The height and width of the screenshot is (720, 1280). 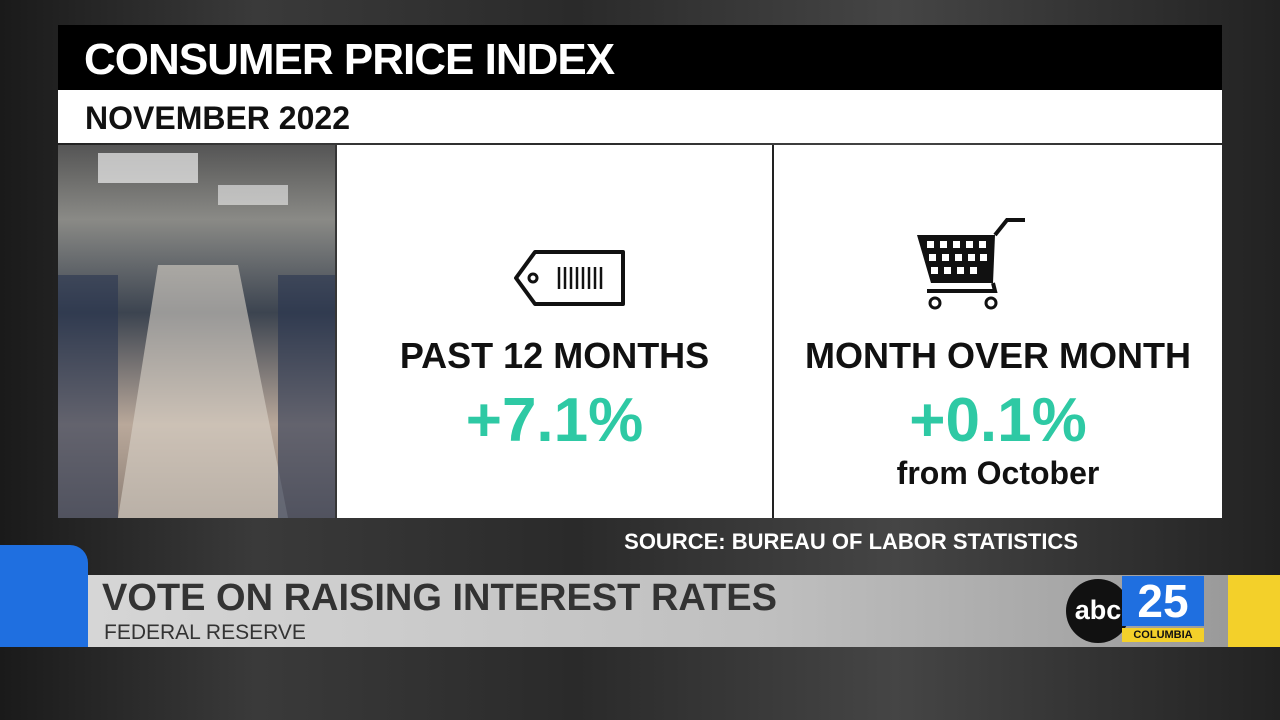 I want to click on stat-label: PAST 12 MONTHS, so click(x=554, y=355).